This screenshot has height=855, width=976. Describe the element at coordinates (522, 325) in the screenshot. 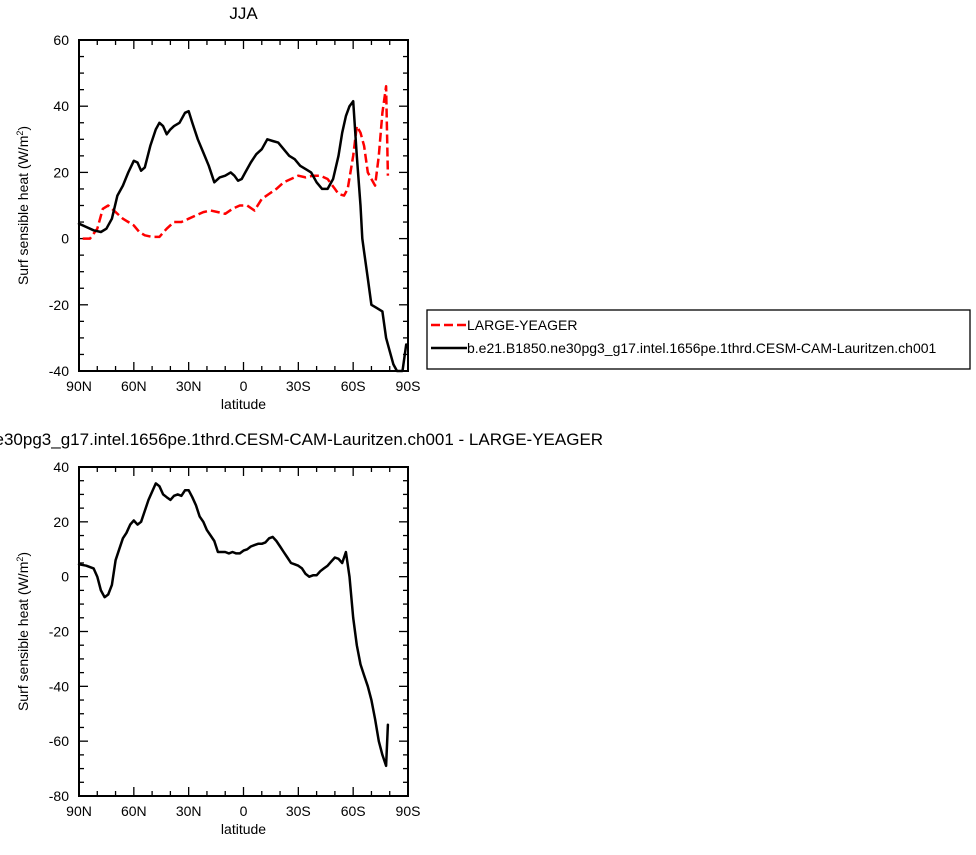

I see `legend-label-0: LARGE-YEAGER` at that location.